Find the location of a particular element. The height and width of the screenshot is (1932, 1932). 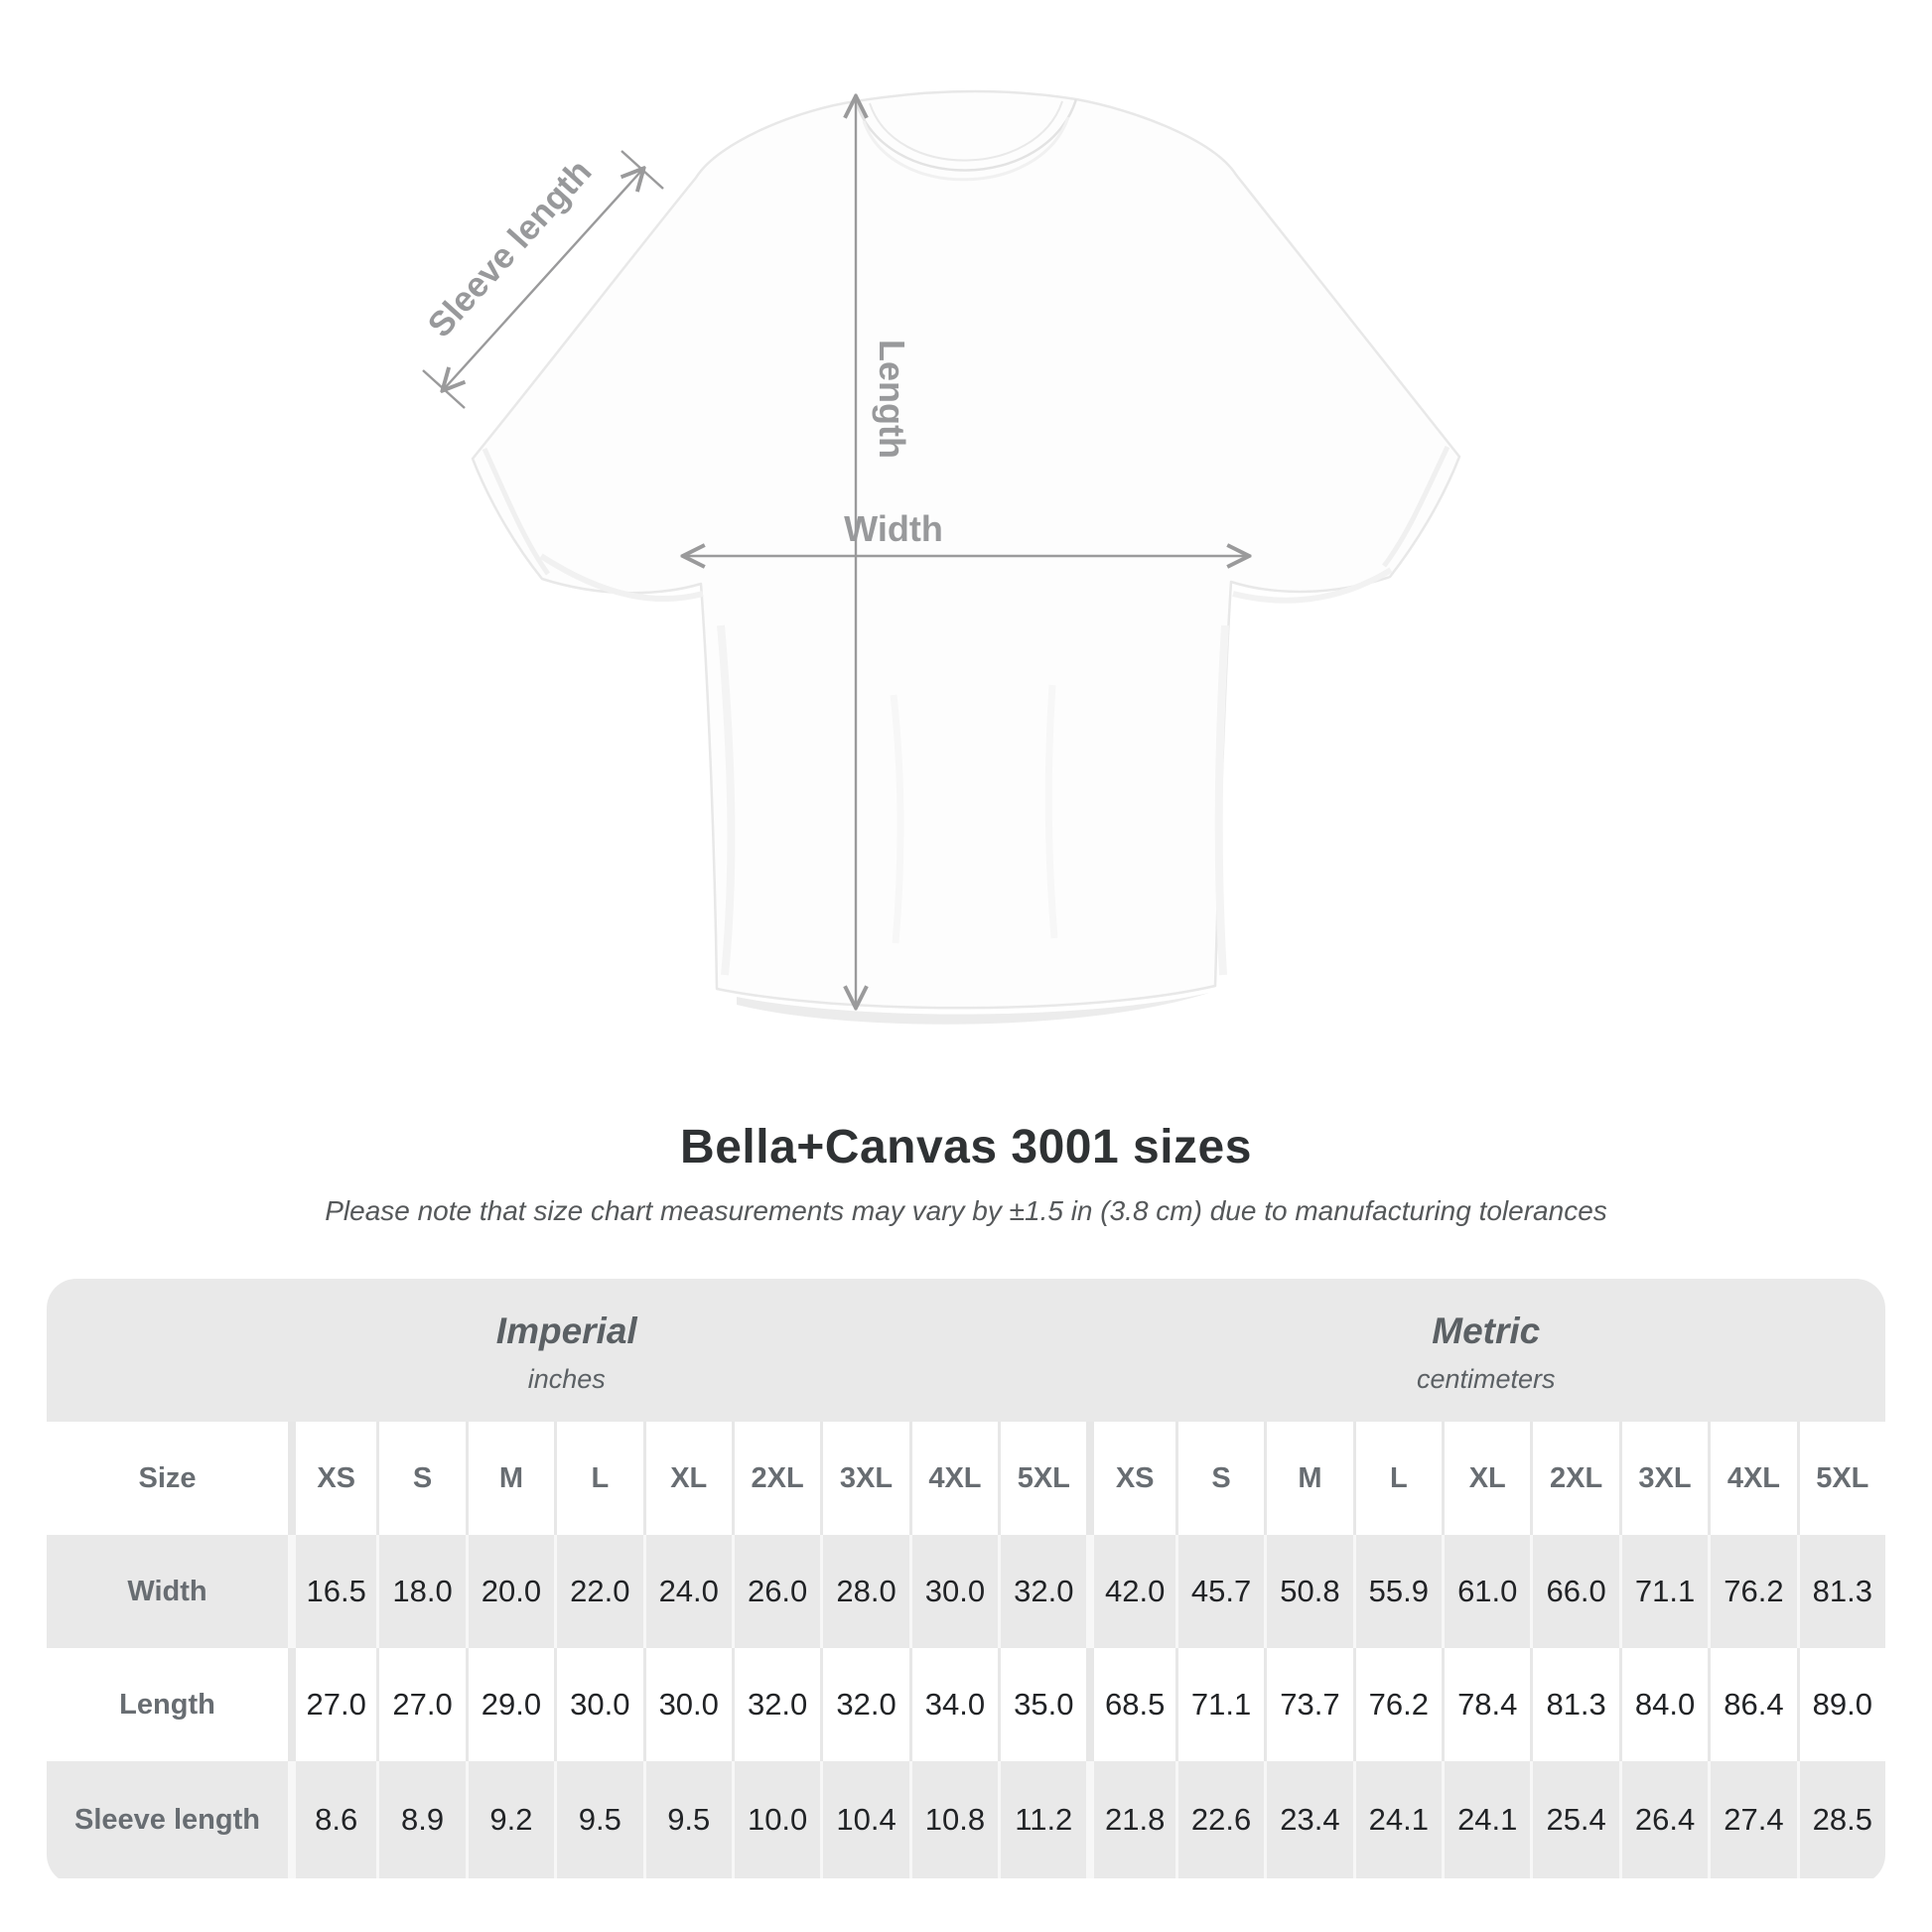

value-cell: 28.5 is located at coordinates (1841, 1820).